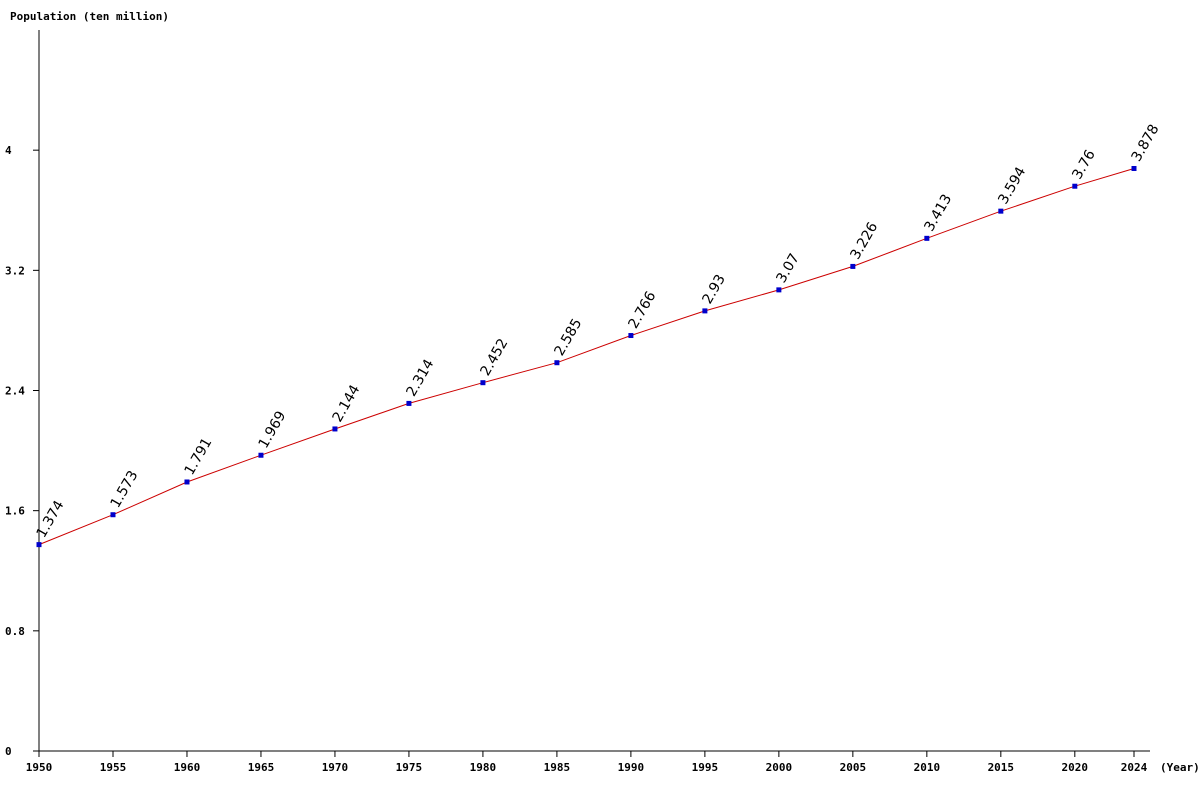 The width and height of the screenshot is (1200, 800). I want to click on x-tick-label: 1980, so click(483, 767).